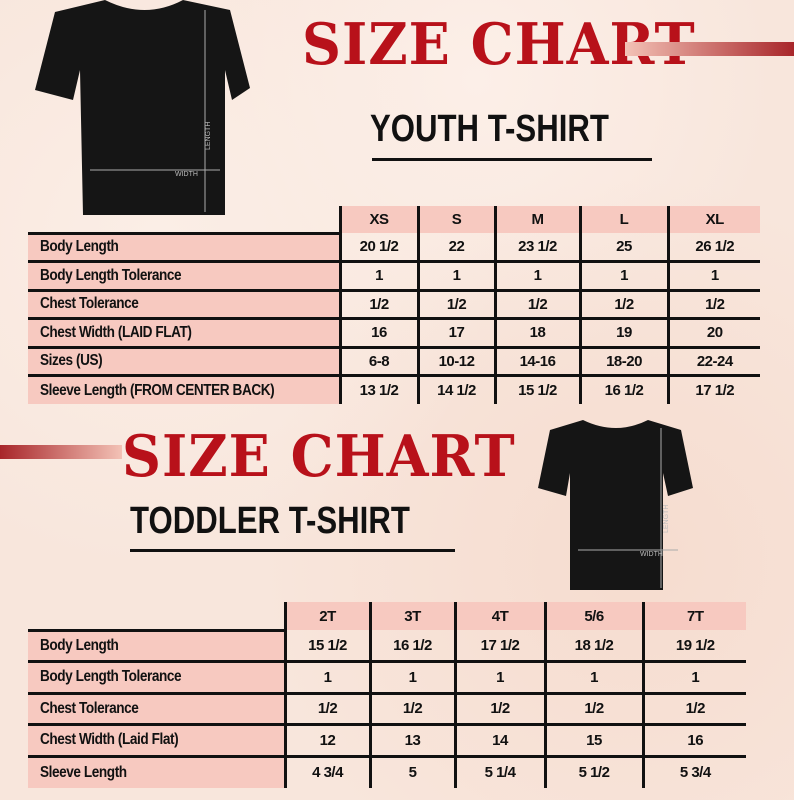 The image size is (794, 800). What do you see at coordinates (270, 521) in the screenshot?
I see `toddler-subtitle: TODDLER T-SHIRT` at bounding box center [270, 521].